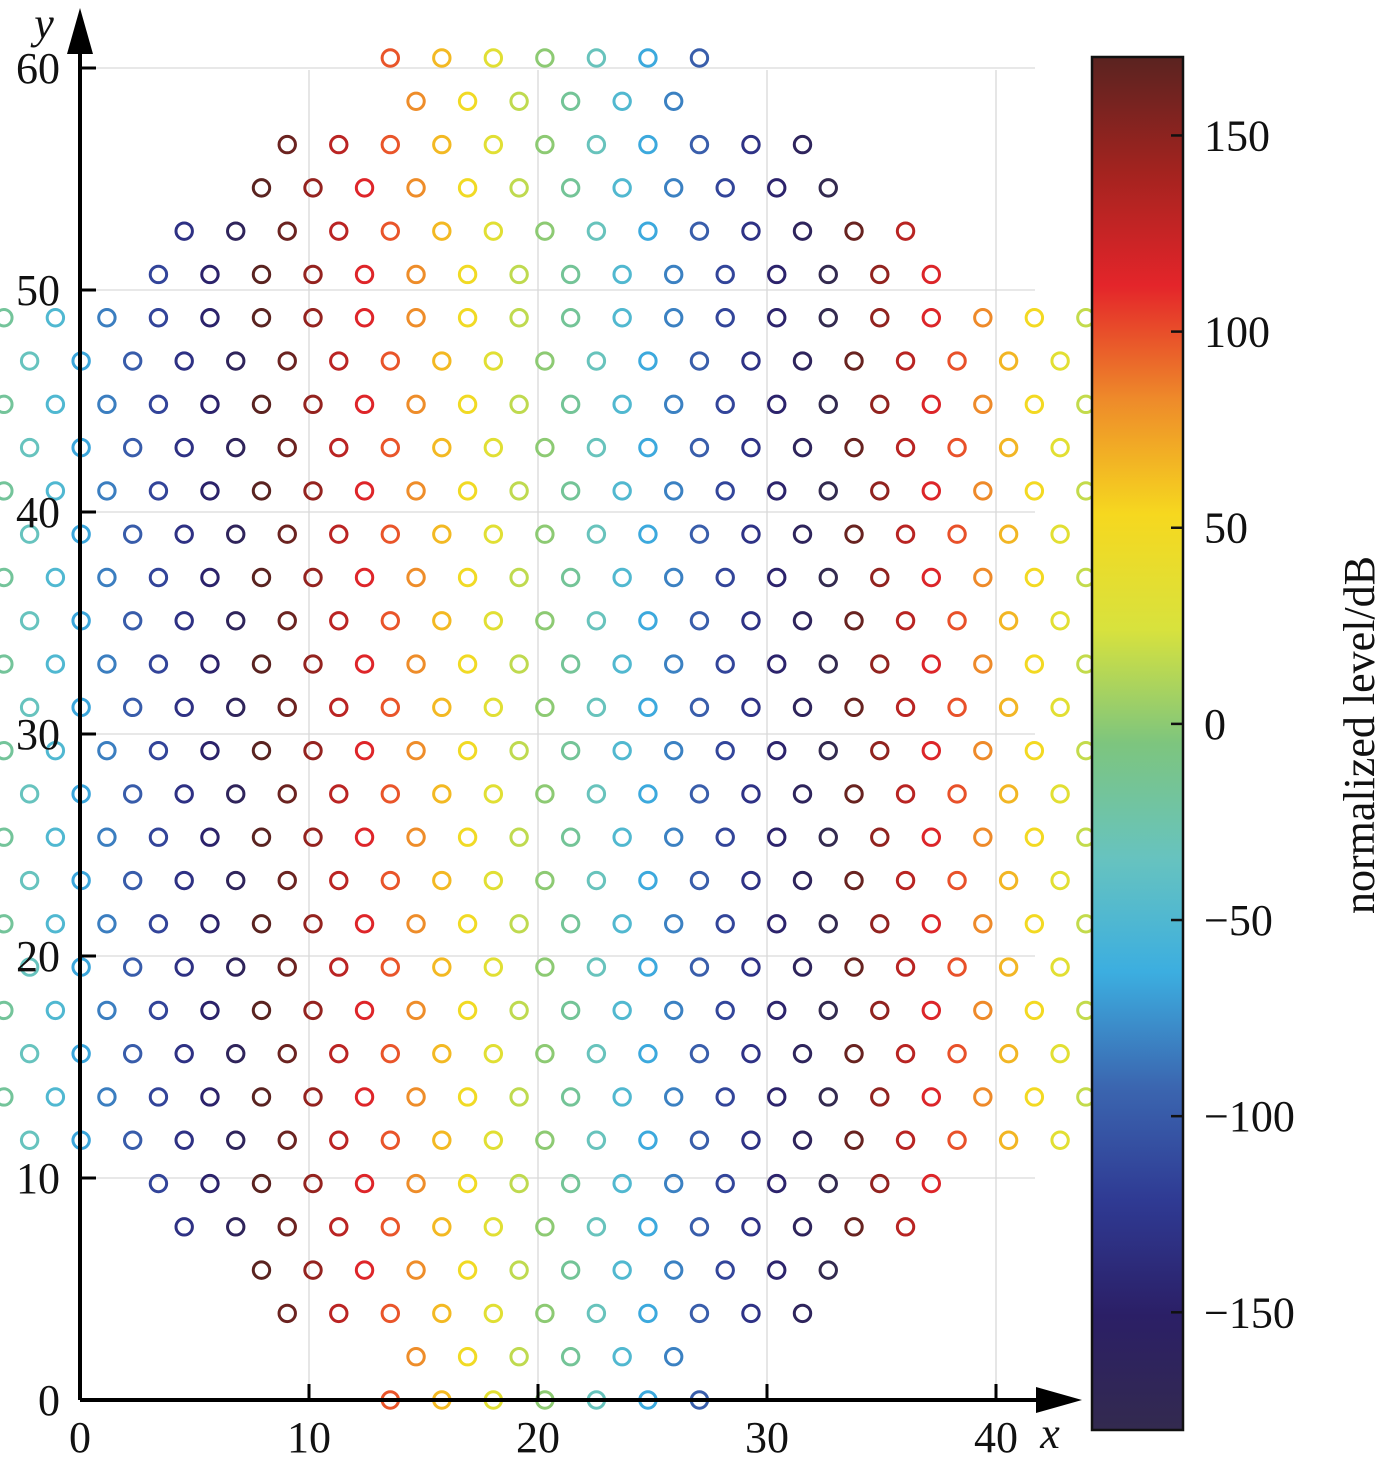 This screenshot has height=1458, width=1377. What do you see at coordinates (38, 512) in the screenshot?
I see `y-tick-label: 40` at bounding box center [38, 512].